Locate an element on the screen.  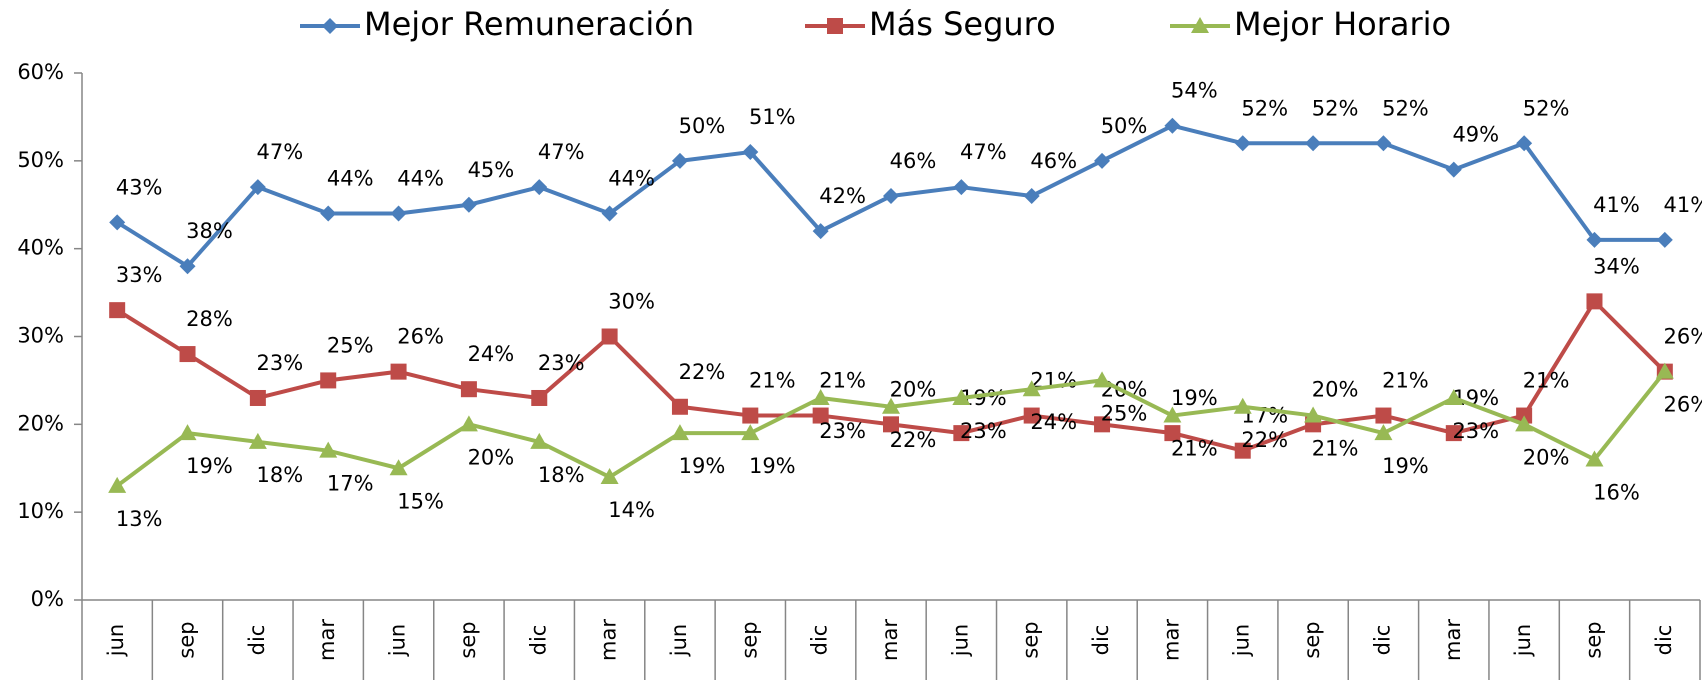
data-label: 17% is located at coordinates (350, 484).